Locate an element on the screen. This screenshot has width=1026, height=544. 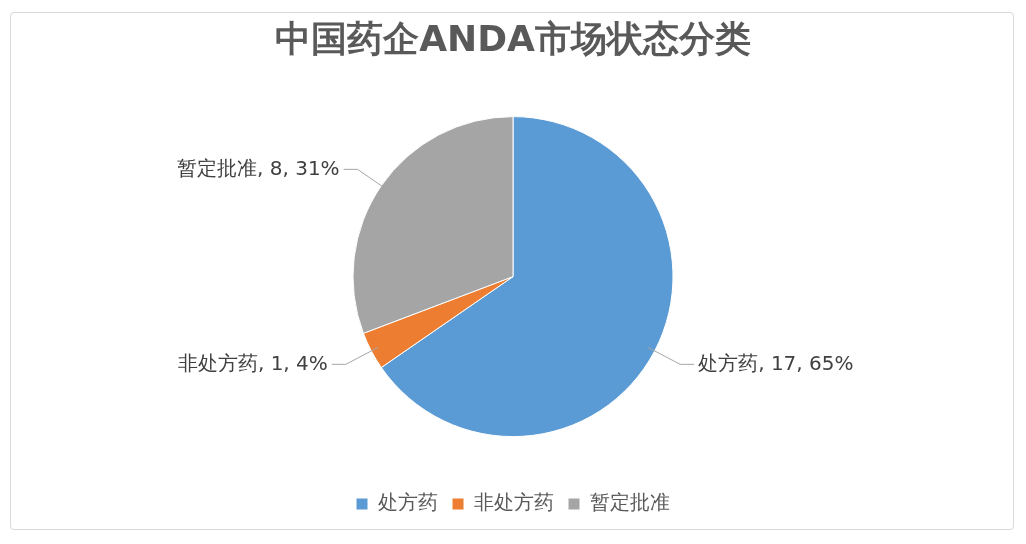
data-label: 非处方药, 1, 4% is located at coordinates (252, 362).